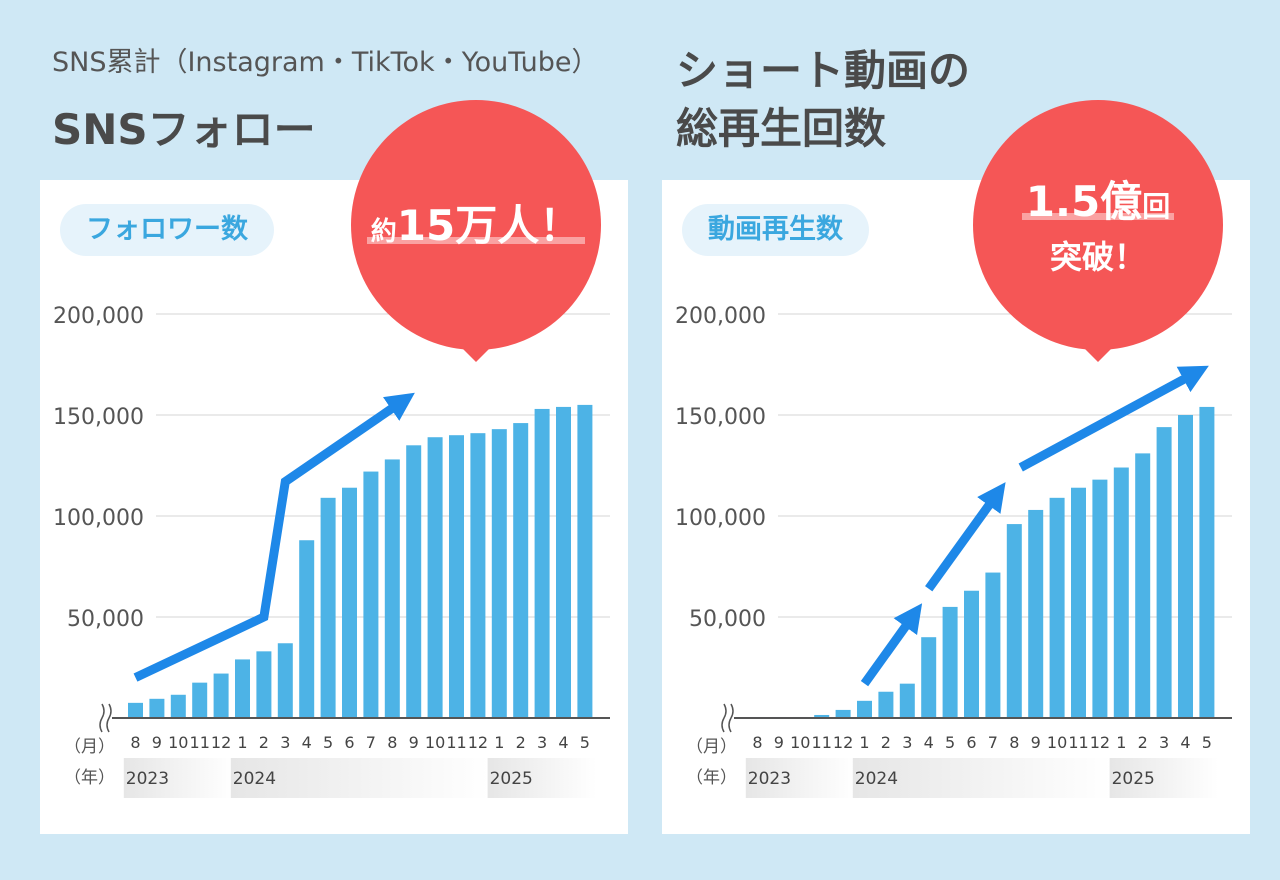 The width and height of the screenshot is (1280, 880). What do you see at coordinates (720, 518) in the screenshot?
I see `y-tick-label: 100,000` at bounding box center [720, 518].